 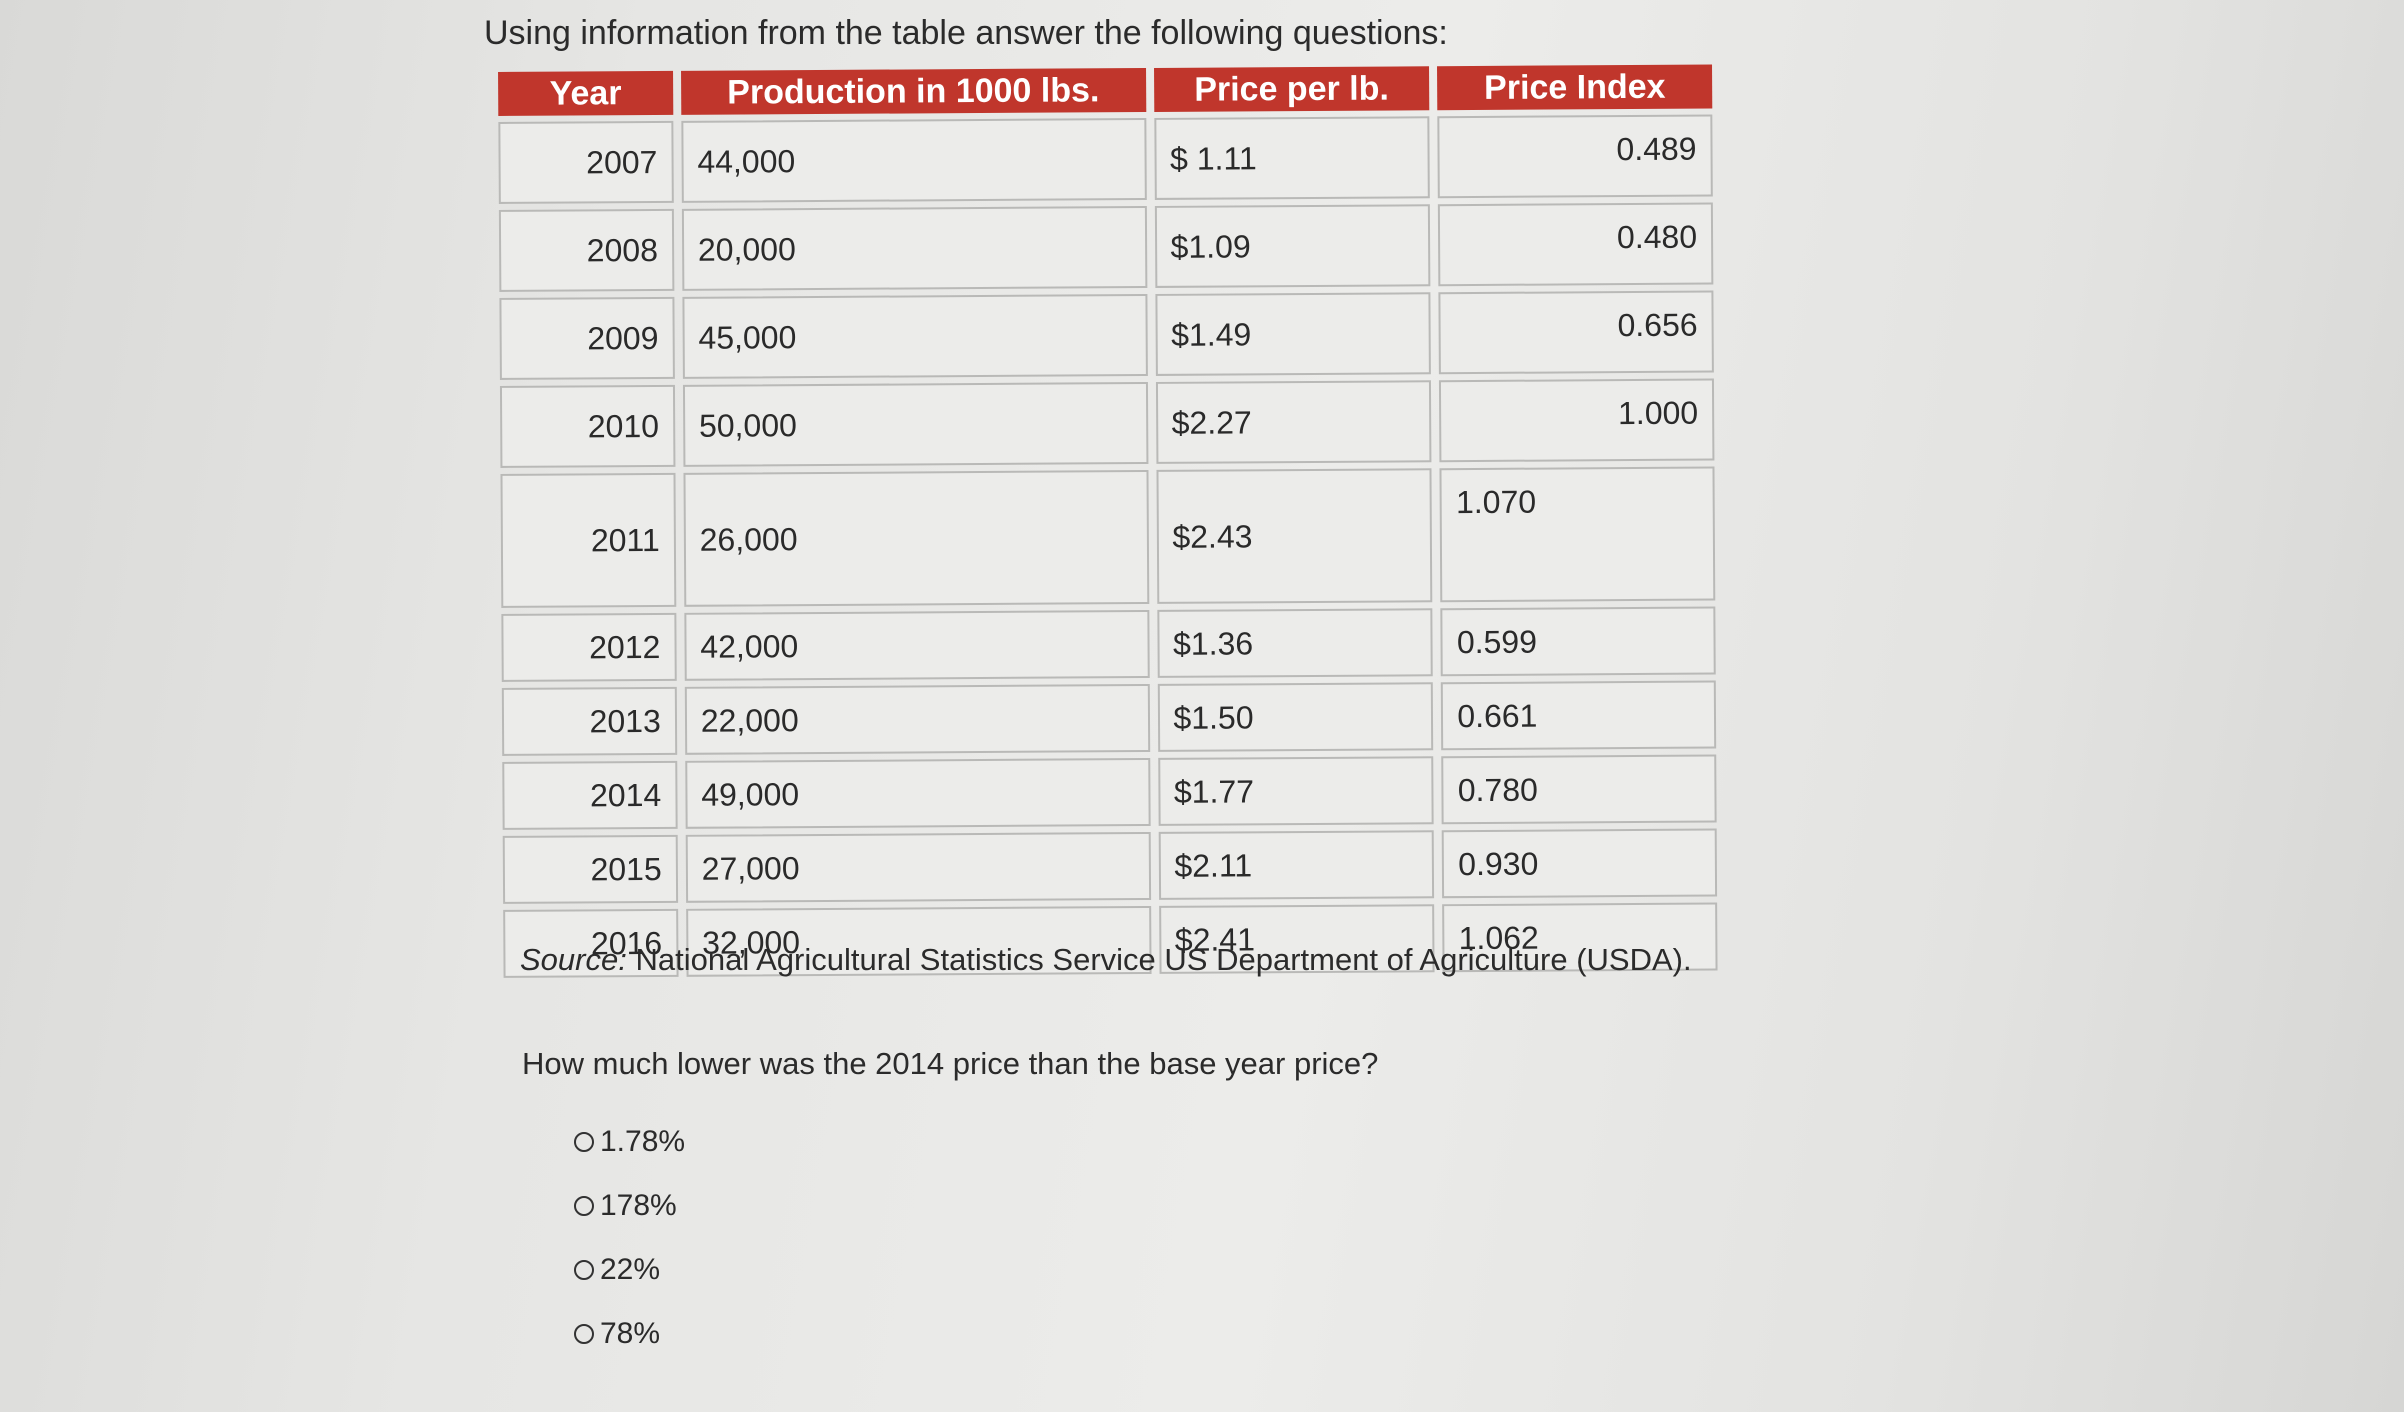 I want to click on production-cell: 45,000, so click(x=915, y=336).